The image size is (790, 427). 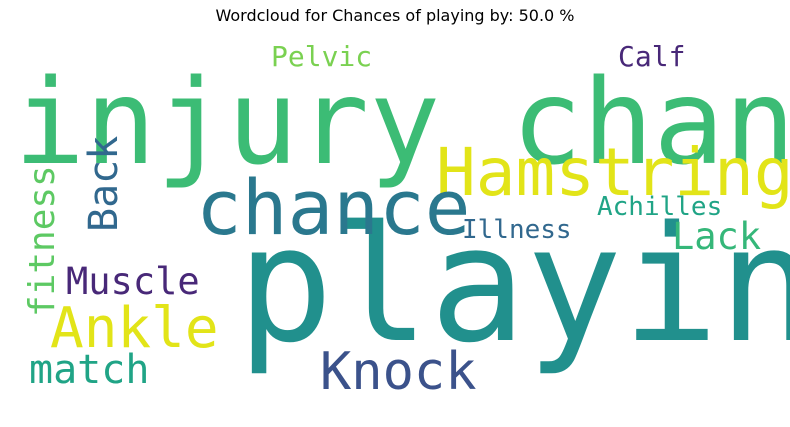 I want to click on word-muscle: Muscle, so click(x=133, y=281).